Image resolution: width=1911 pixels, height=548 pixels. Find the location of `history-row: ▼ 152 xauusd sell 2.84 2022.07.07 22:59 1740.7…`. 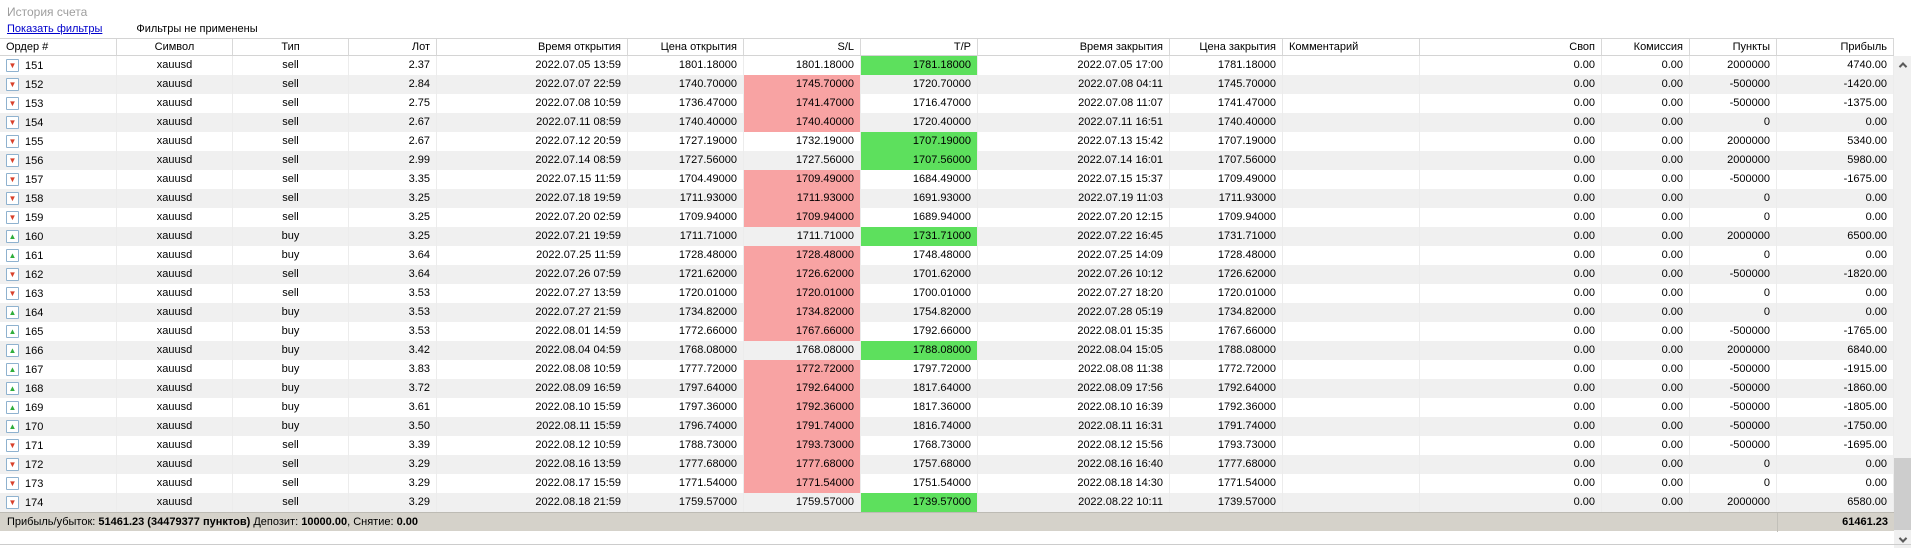

history-row: ▼ 152 xauusd sell 2.84 2022.07.07 22:59 1740.7… is located at coordinates (947, 84).